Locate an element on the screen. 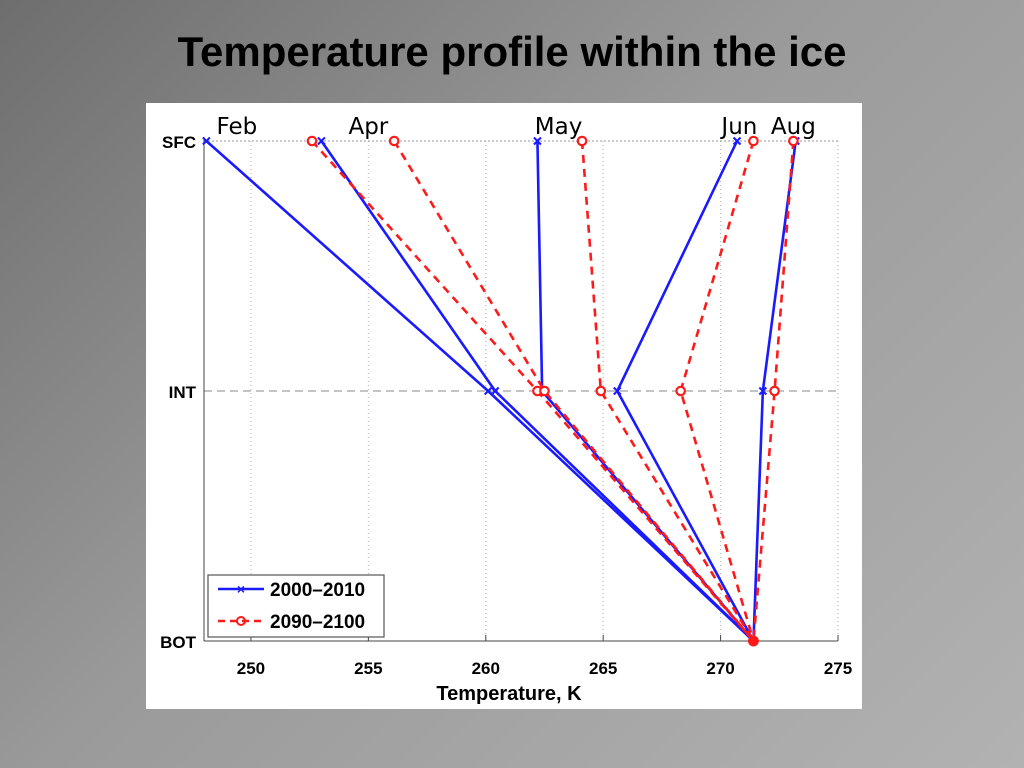 The height and width of the screenshot is (768, 1024). x-axis-title: Temperature, K is located at coordinates (509, 694).